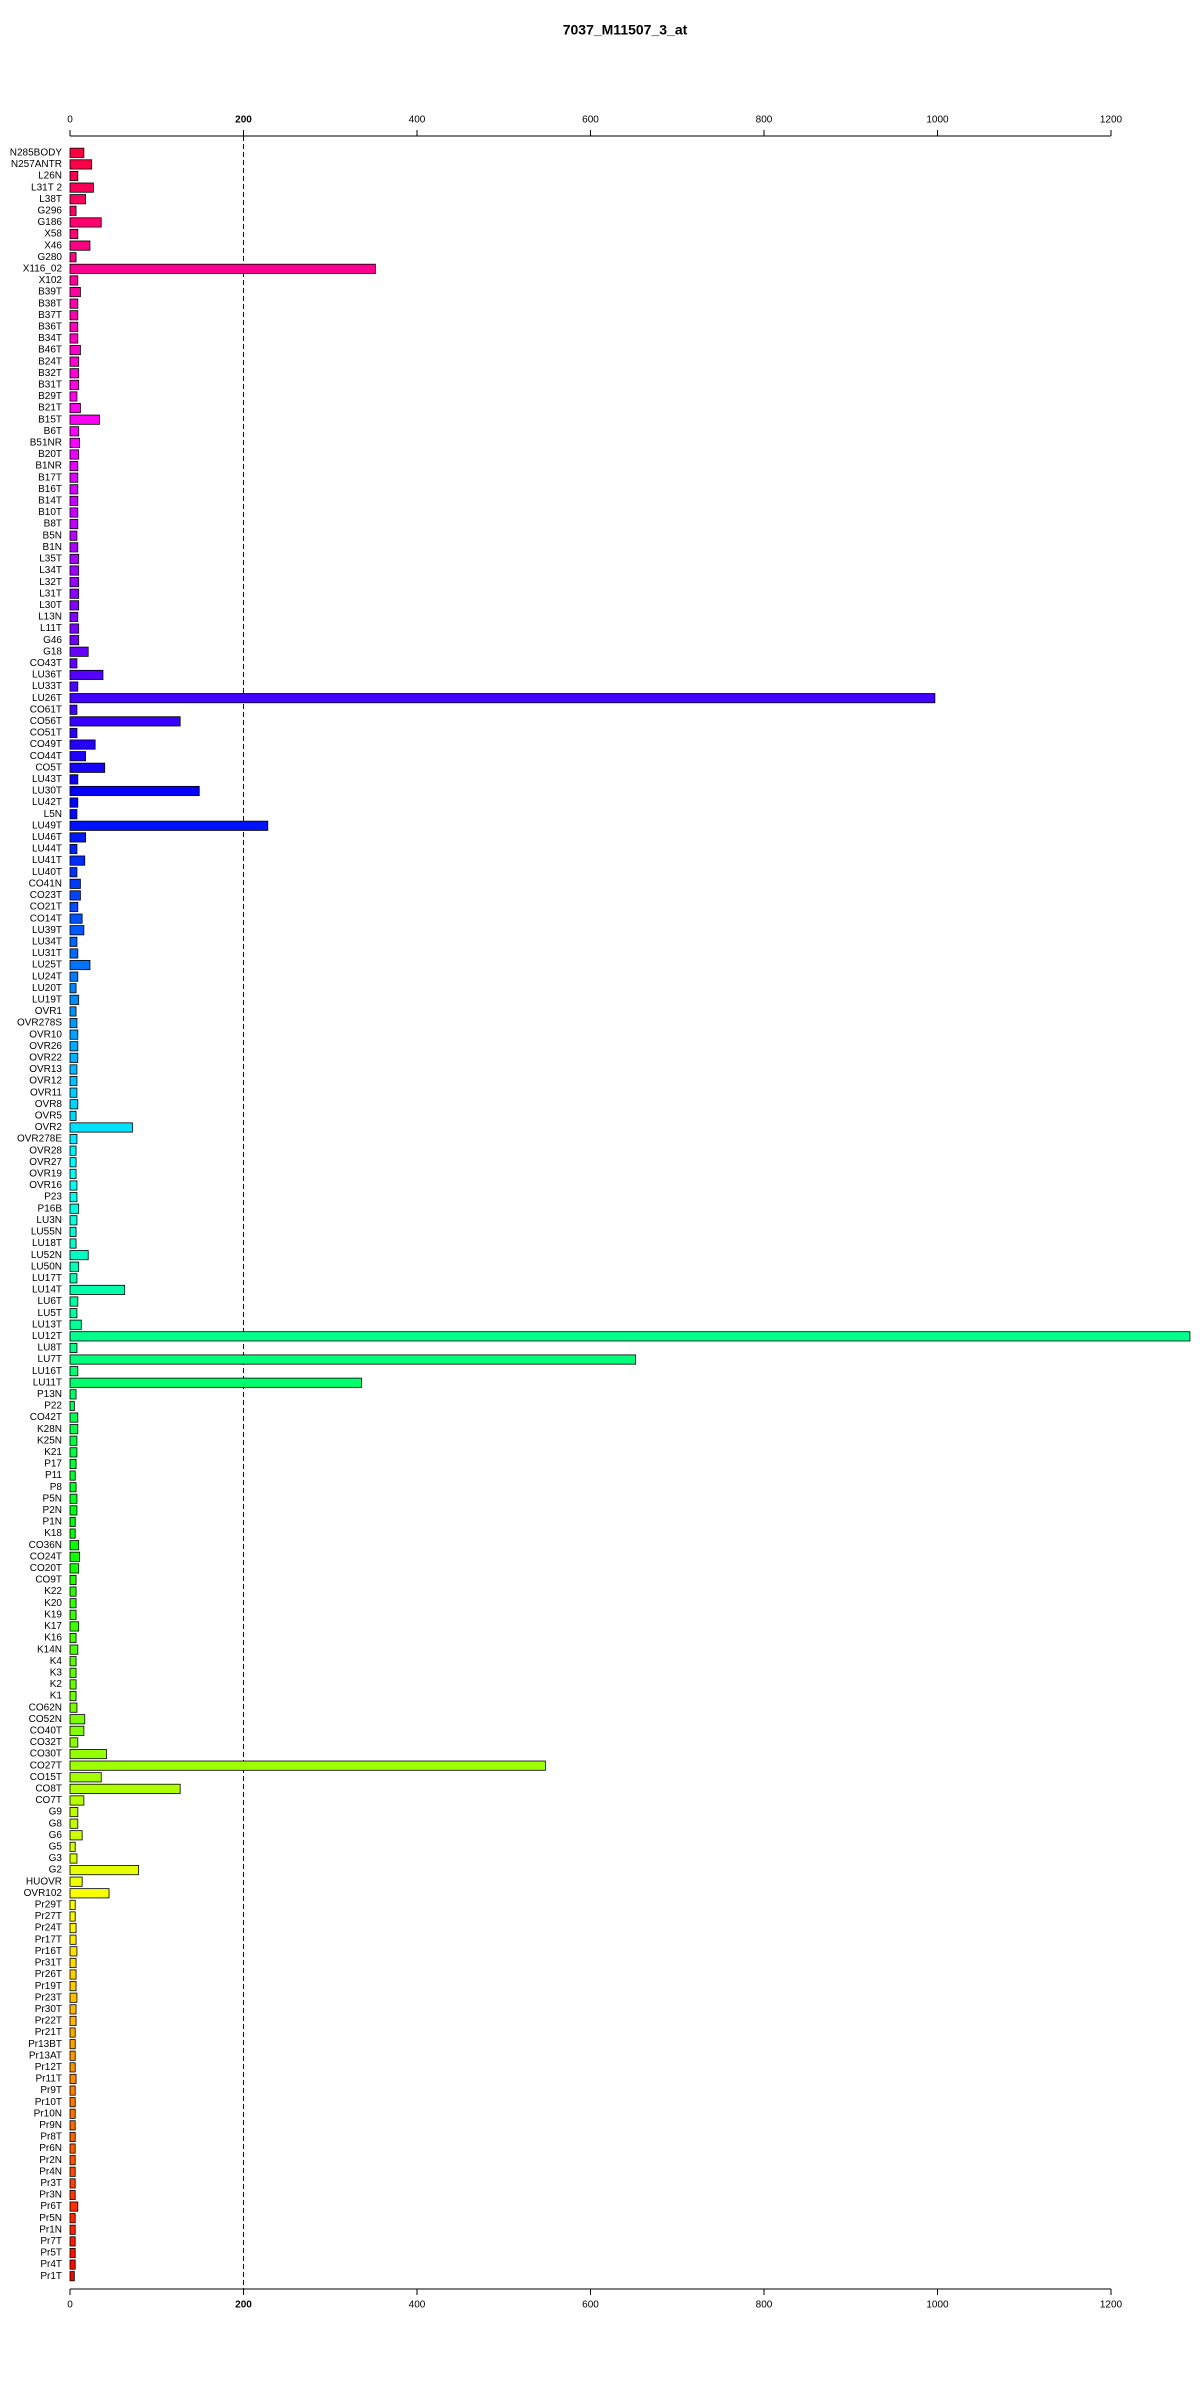 The image size is (1200, 2400). What do you see at coordinates (56, 1835) in the screenshot?
I see `y-tick-label: G6` at bounding box center [56, 1835].